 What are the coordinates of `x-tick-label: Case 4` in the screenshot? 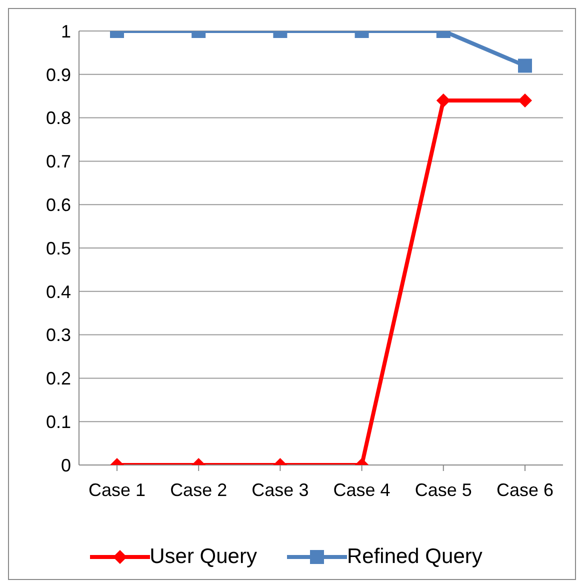 It's located at (361, 490).